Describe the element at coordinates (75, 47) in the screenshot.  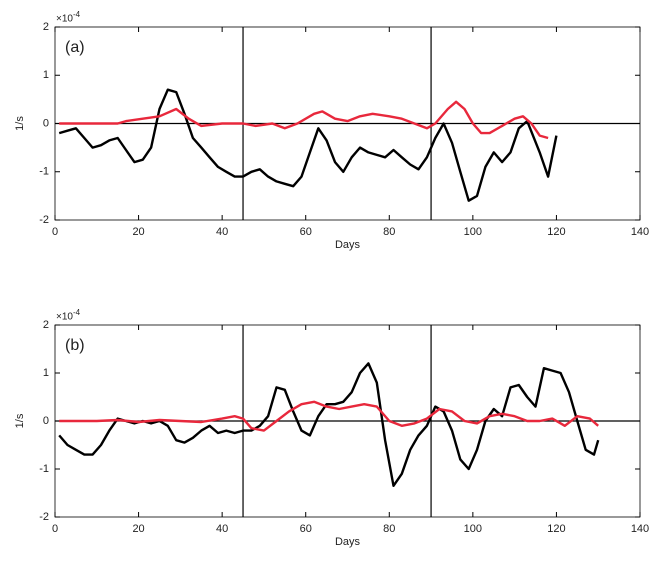
I see `panel-label: (a)` at that location.